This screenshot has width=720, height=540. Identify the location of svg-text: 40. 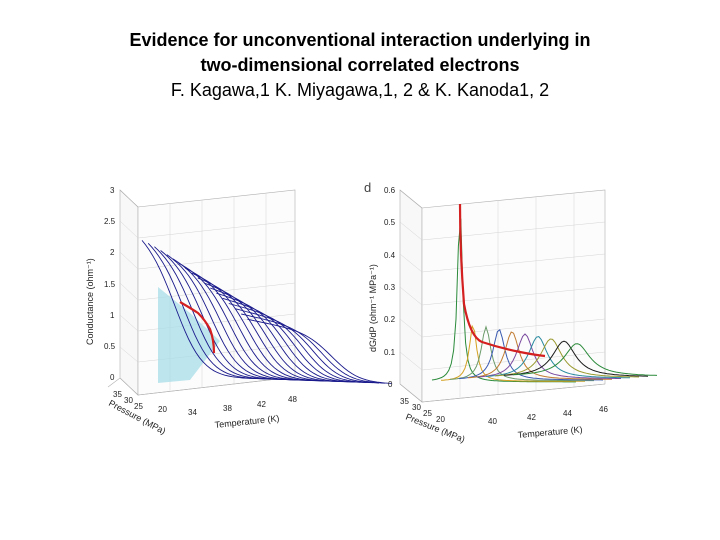
(492, 421).